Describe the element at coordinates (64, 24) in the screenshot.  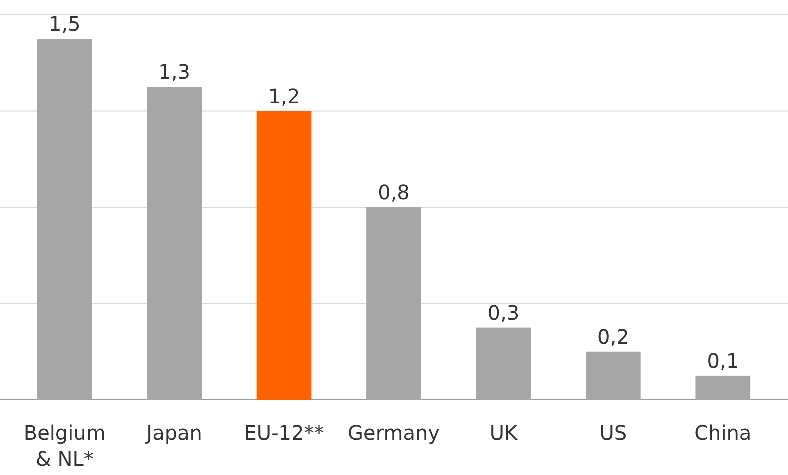
I see `data-label: 1,5` at that location.